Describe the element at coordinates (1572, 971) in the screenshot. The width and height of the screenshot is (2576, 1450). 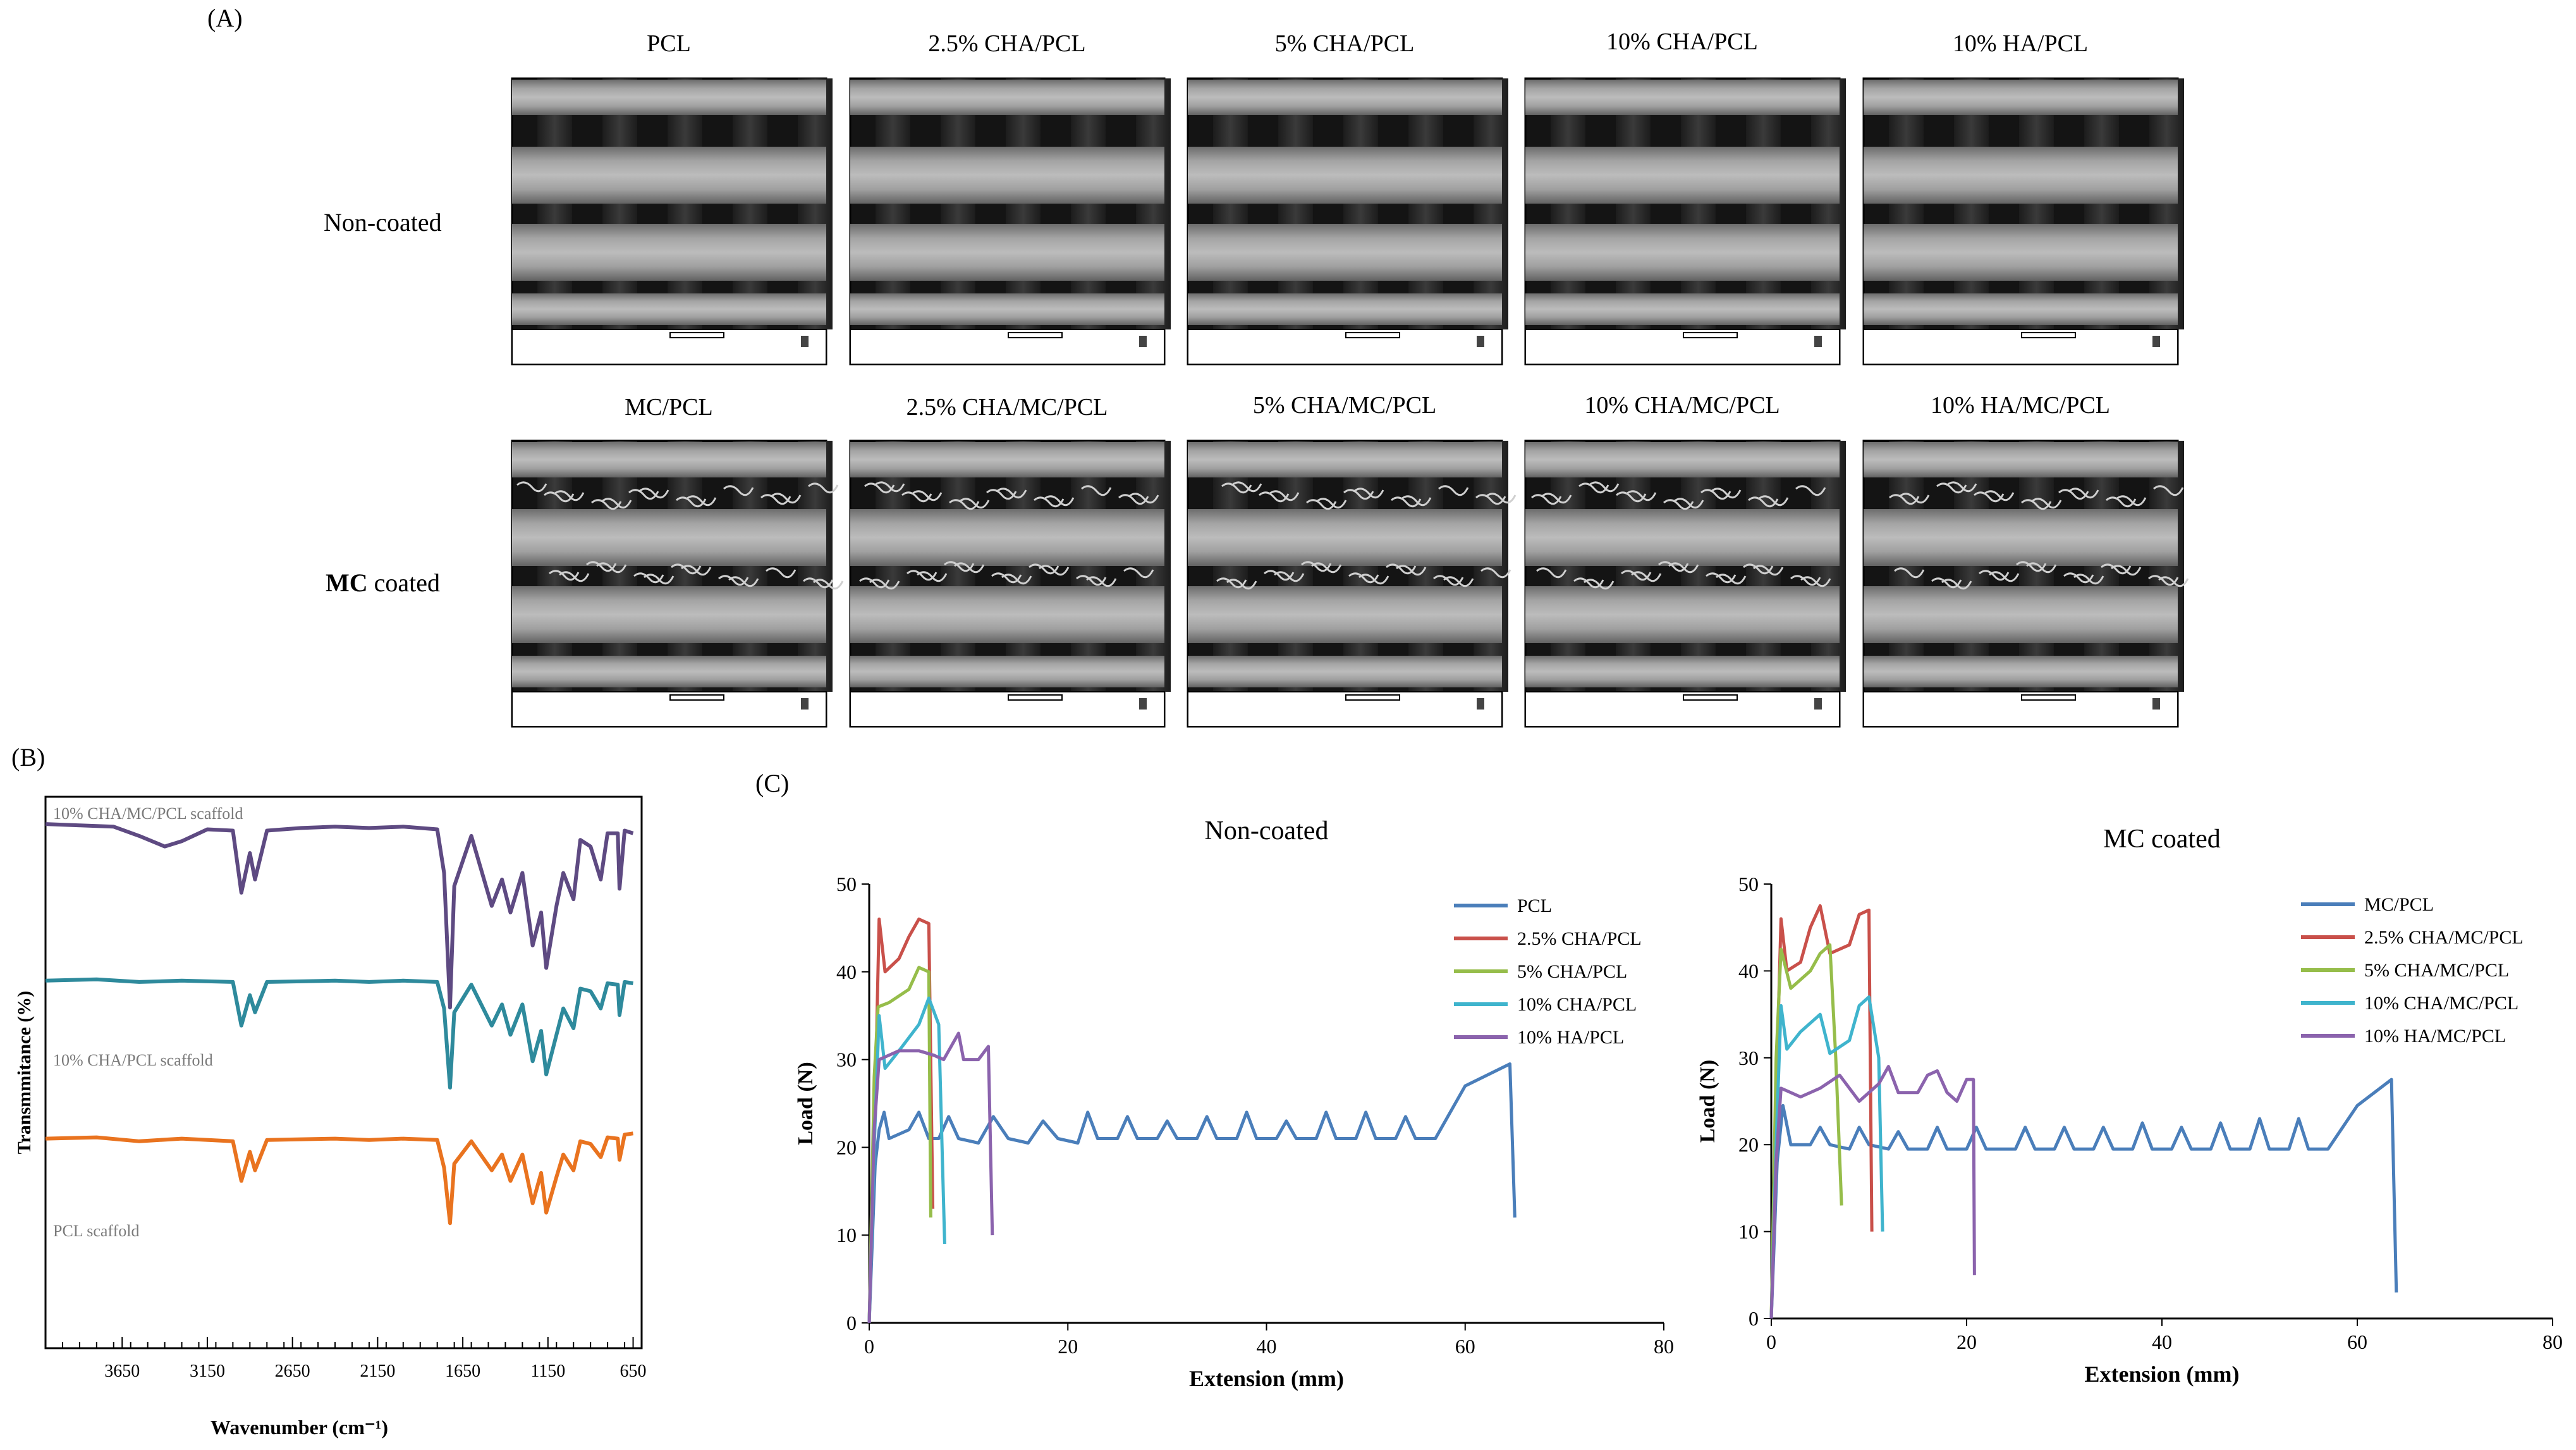
I see `legend-label: 5% CHA/PCL` at that location.